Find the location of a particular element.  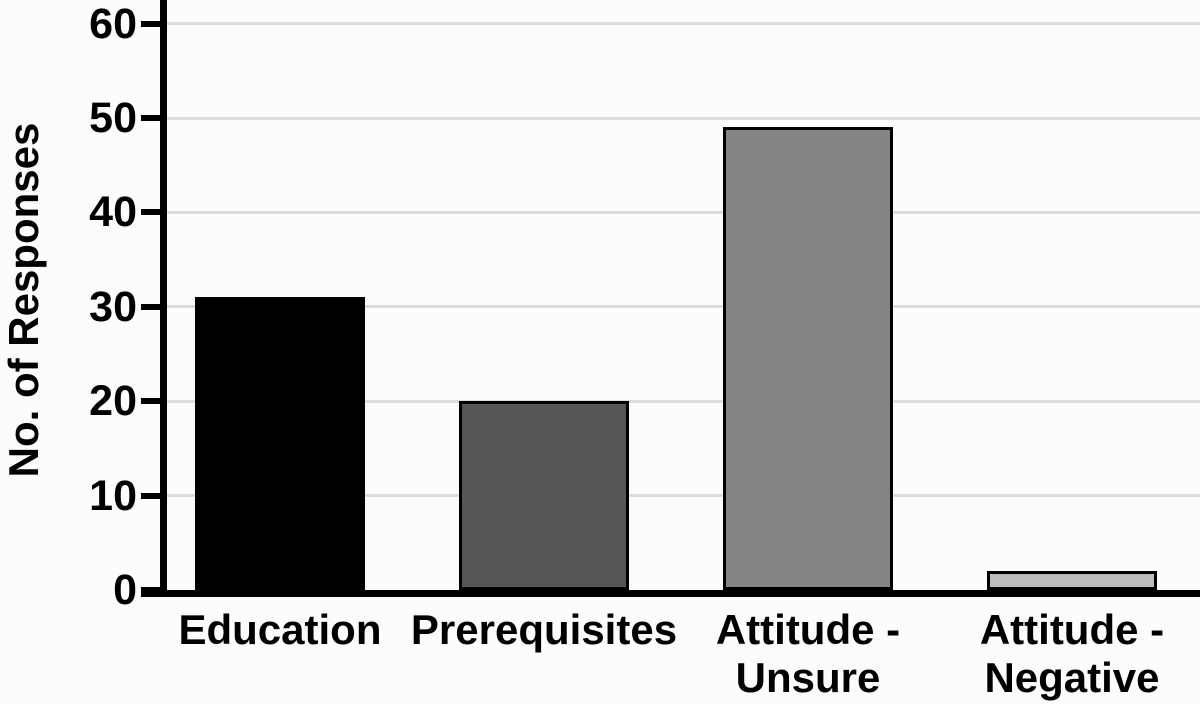

bar-attitude-negative is located at coordinates (1072, 580).